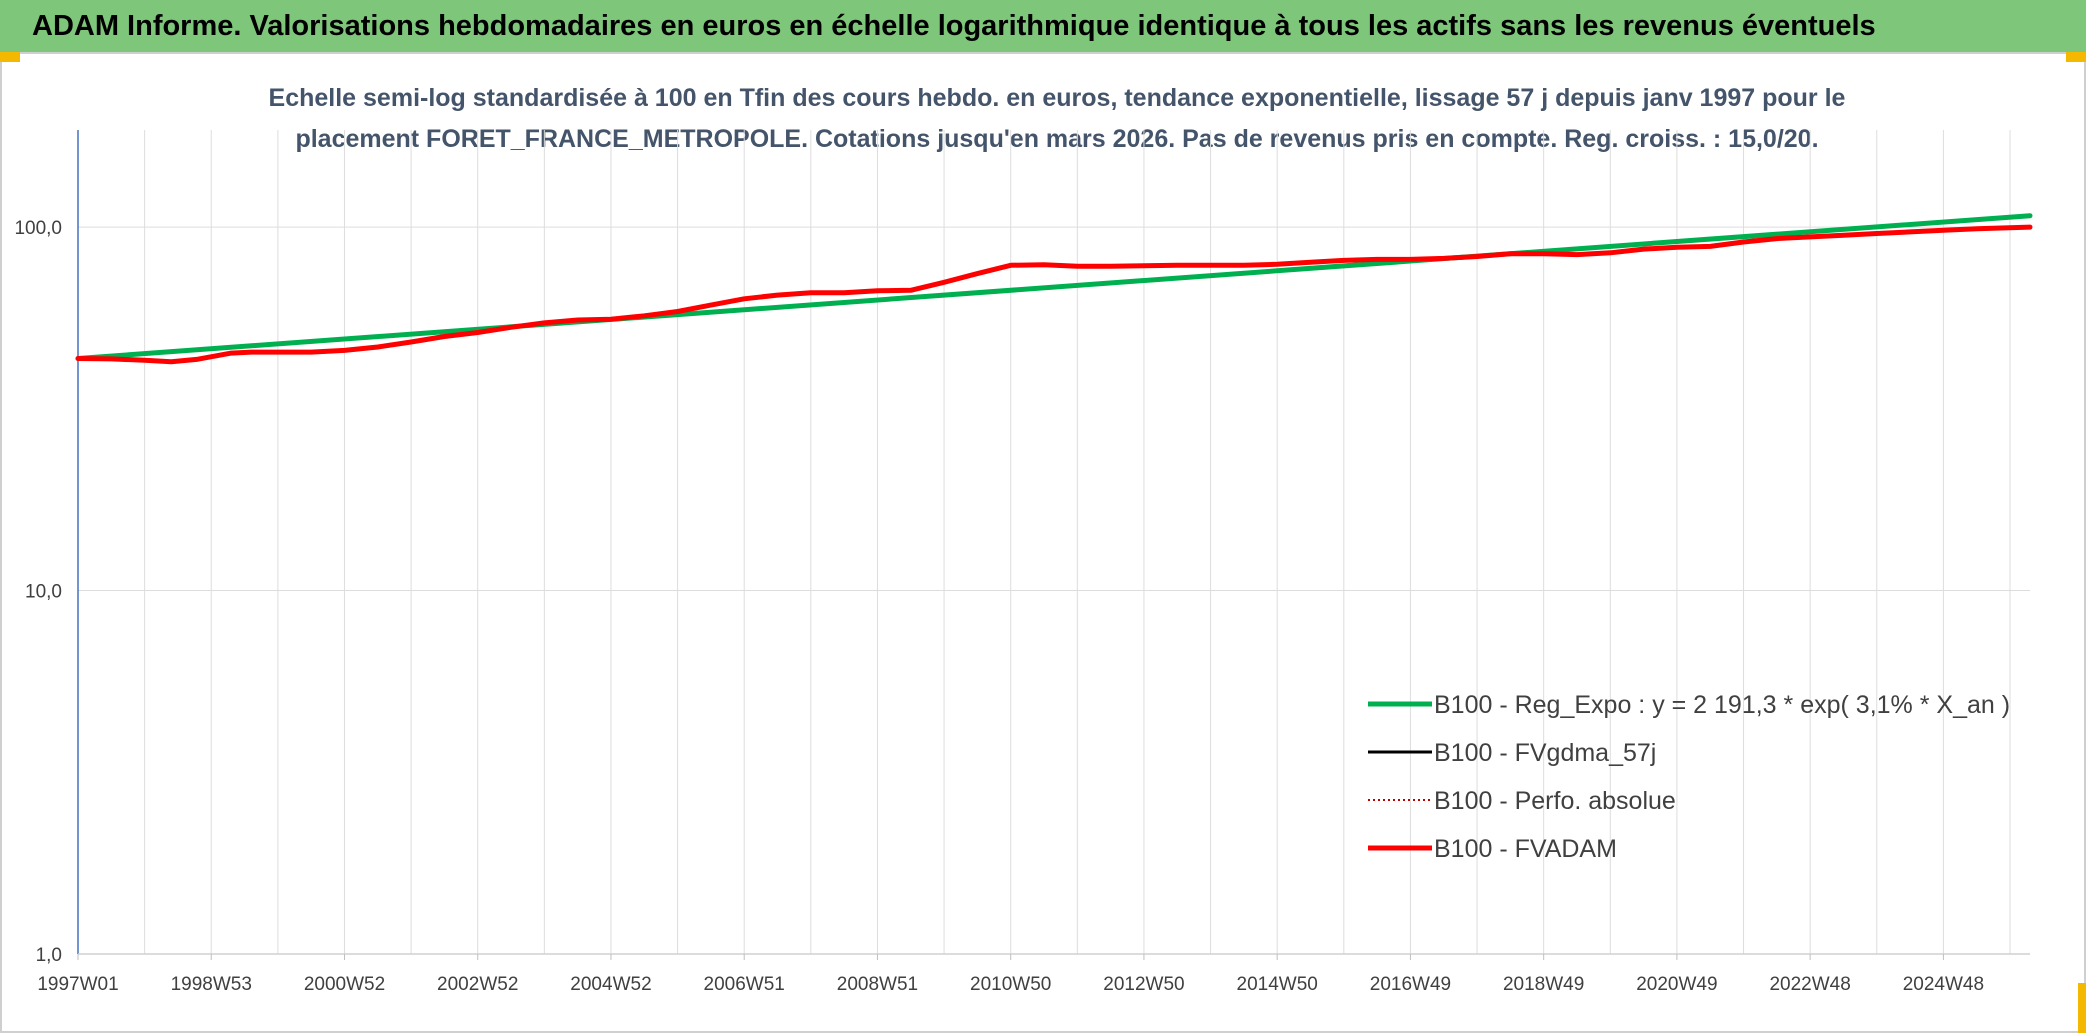 The height and width of the screenshot is (1033, 2086). What do you see at coordinates (1143, 984) in the screenshot?
I see `x-tick-label: 2012W50` at bounding box center [1143, 984].